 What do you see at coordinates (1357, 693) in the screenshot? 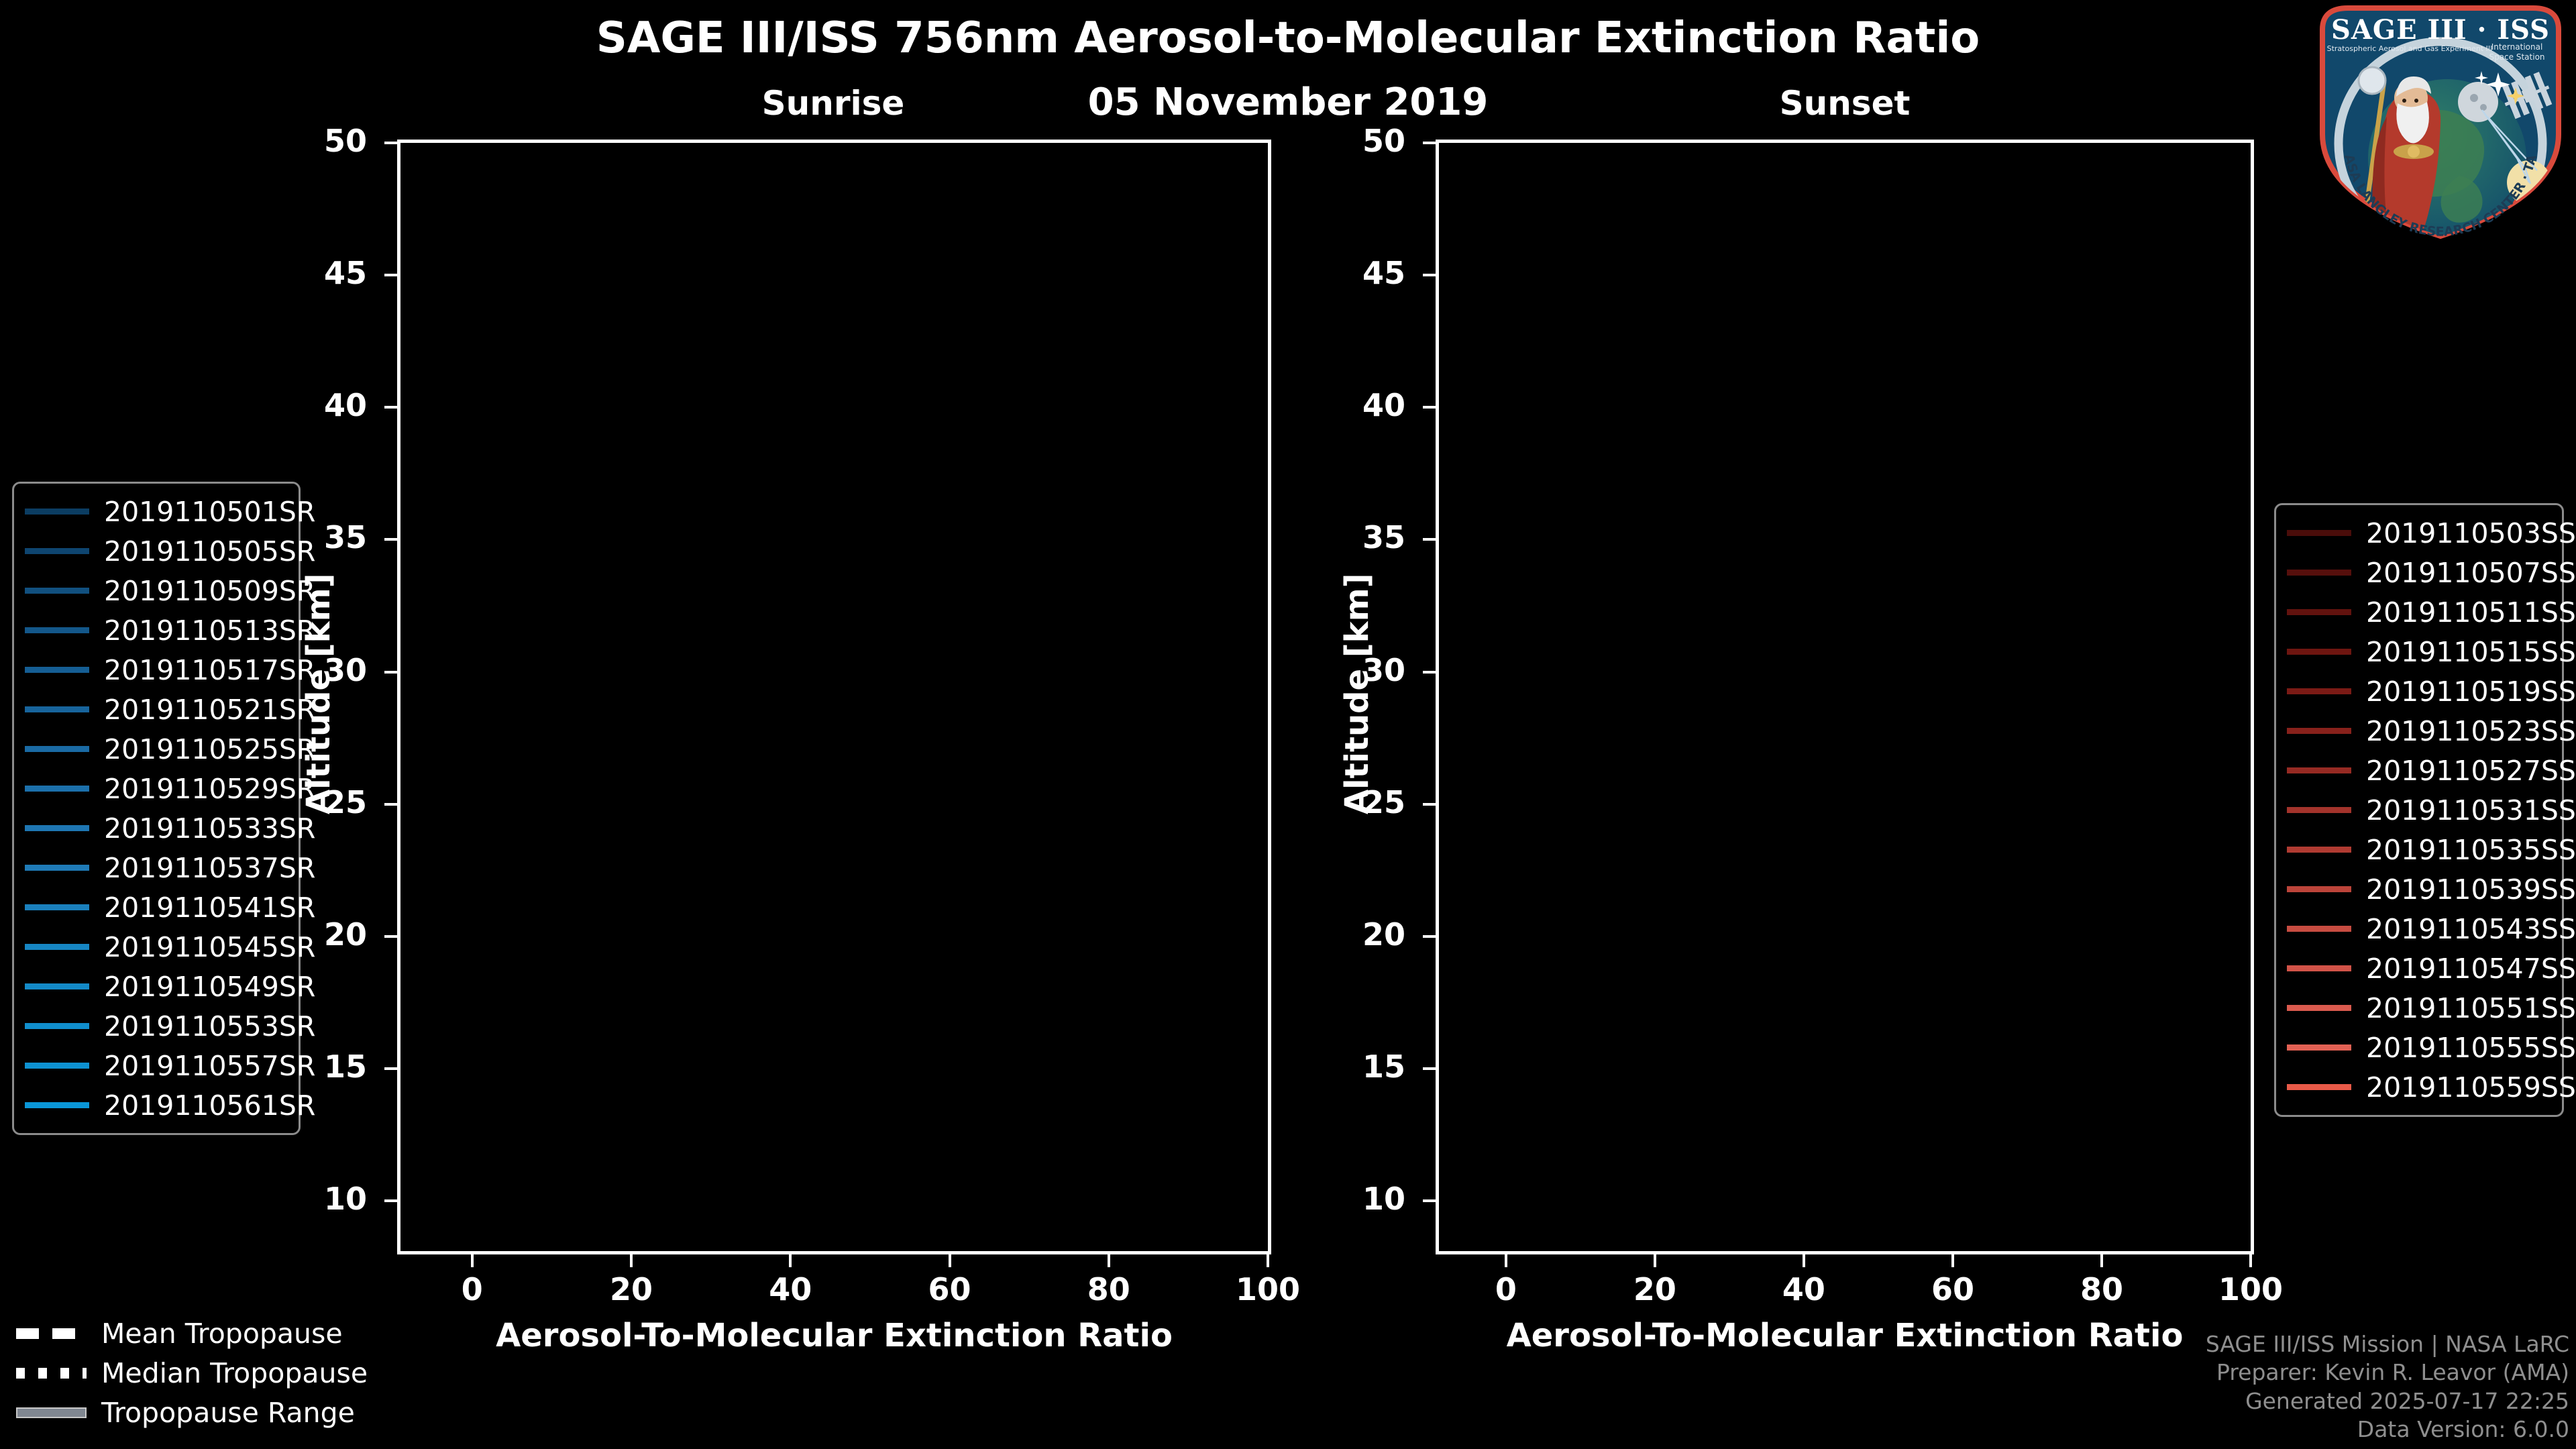
I see `y-axis-title: Altitude [km]` at bounding box center [1357, 693].